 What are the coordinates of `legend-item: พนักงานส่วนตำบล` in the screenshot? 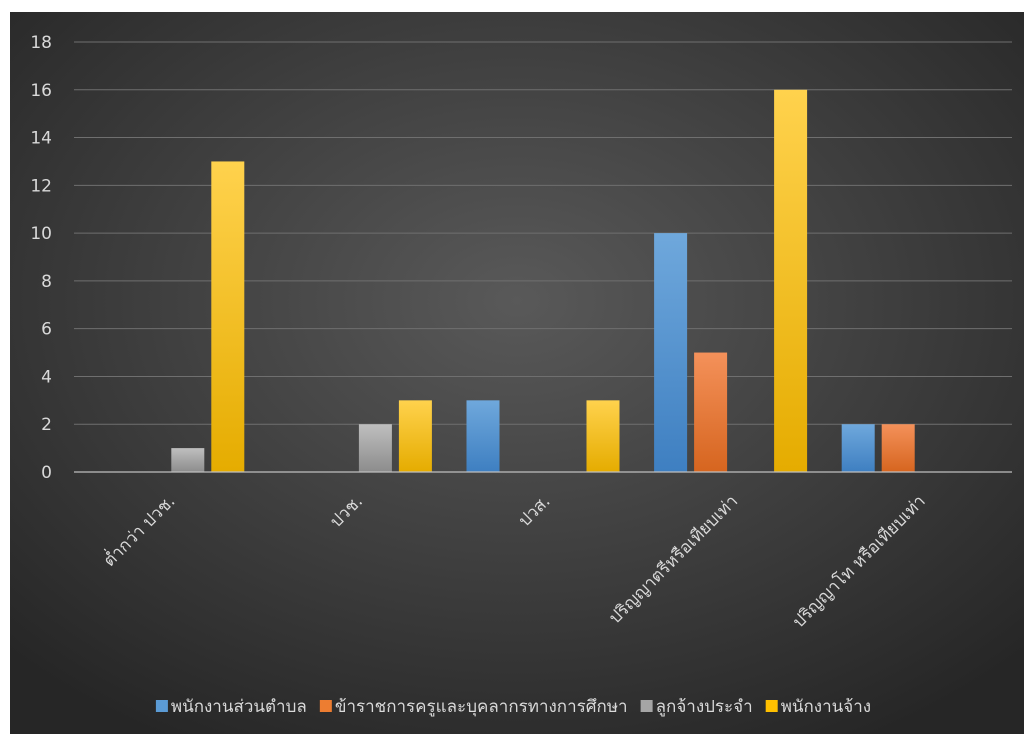 It's located at (231, 707).